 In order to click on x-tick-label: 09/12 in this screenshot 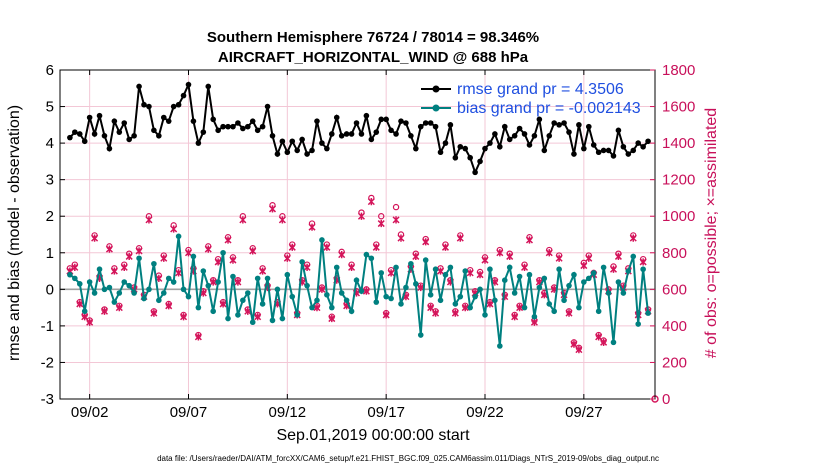, I will do `click(288, 412)`.